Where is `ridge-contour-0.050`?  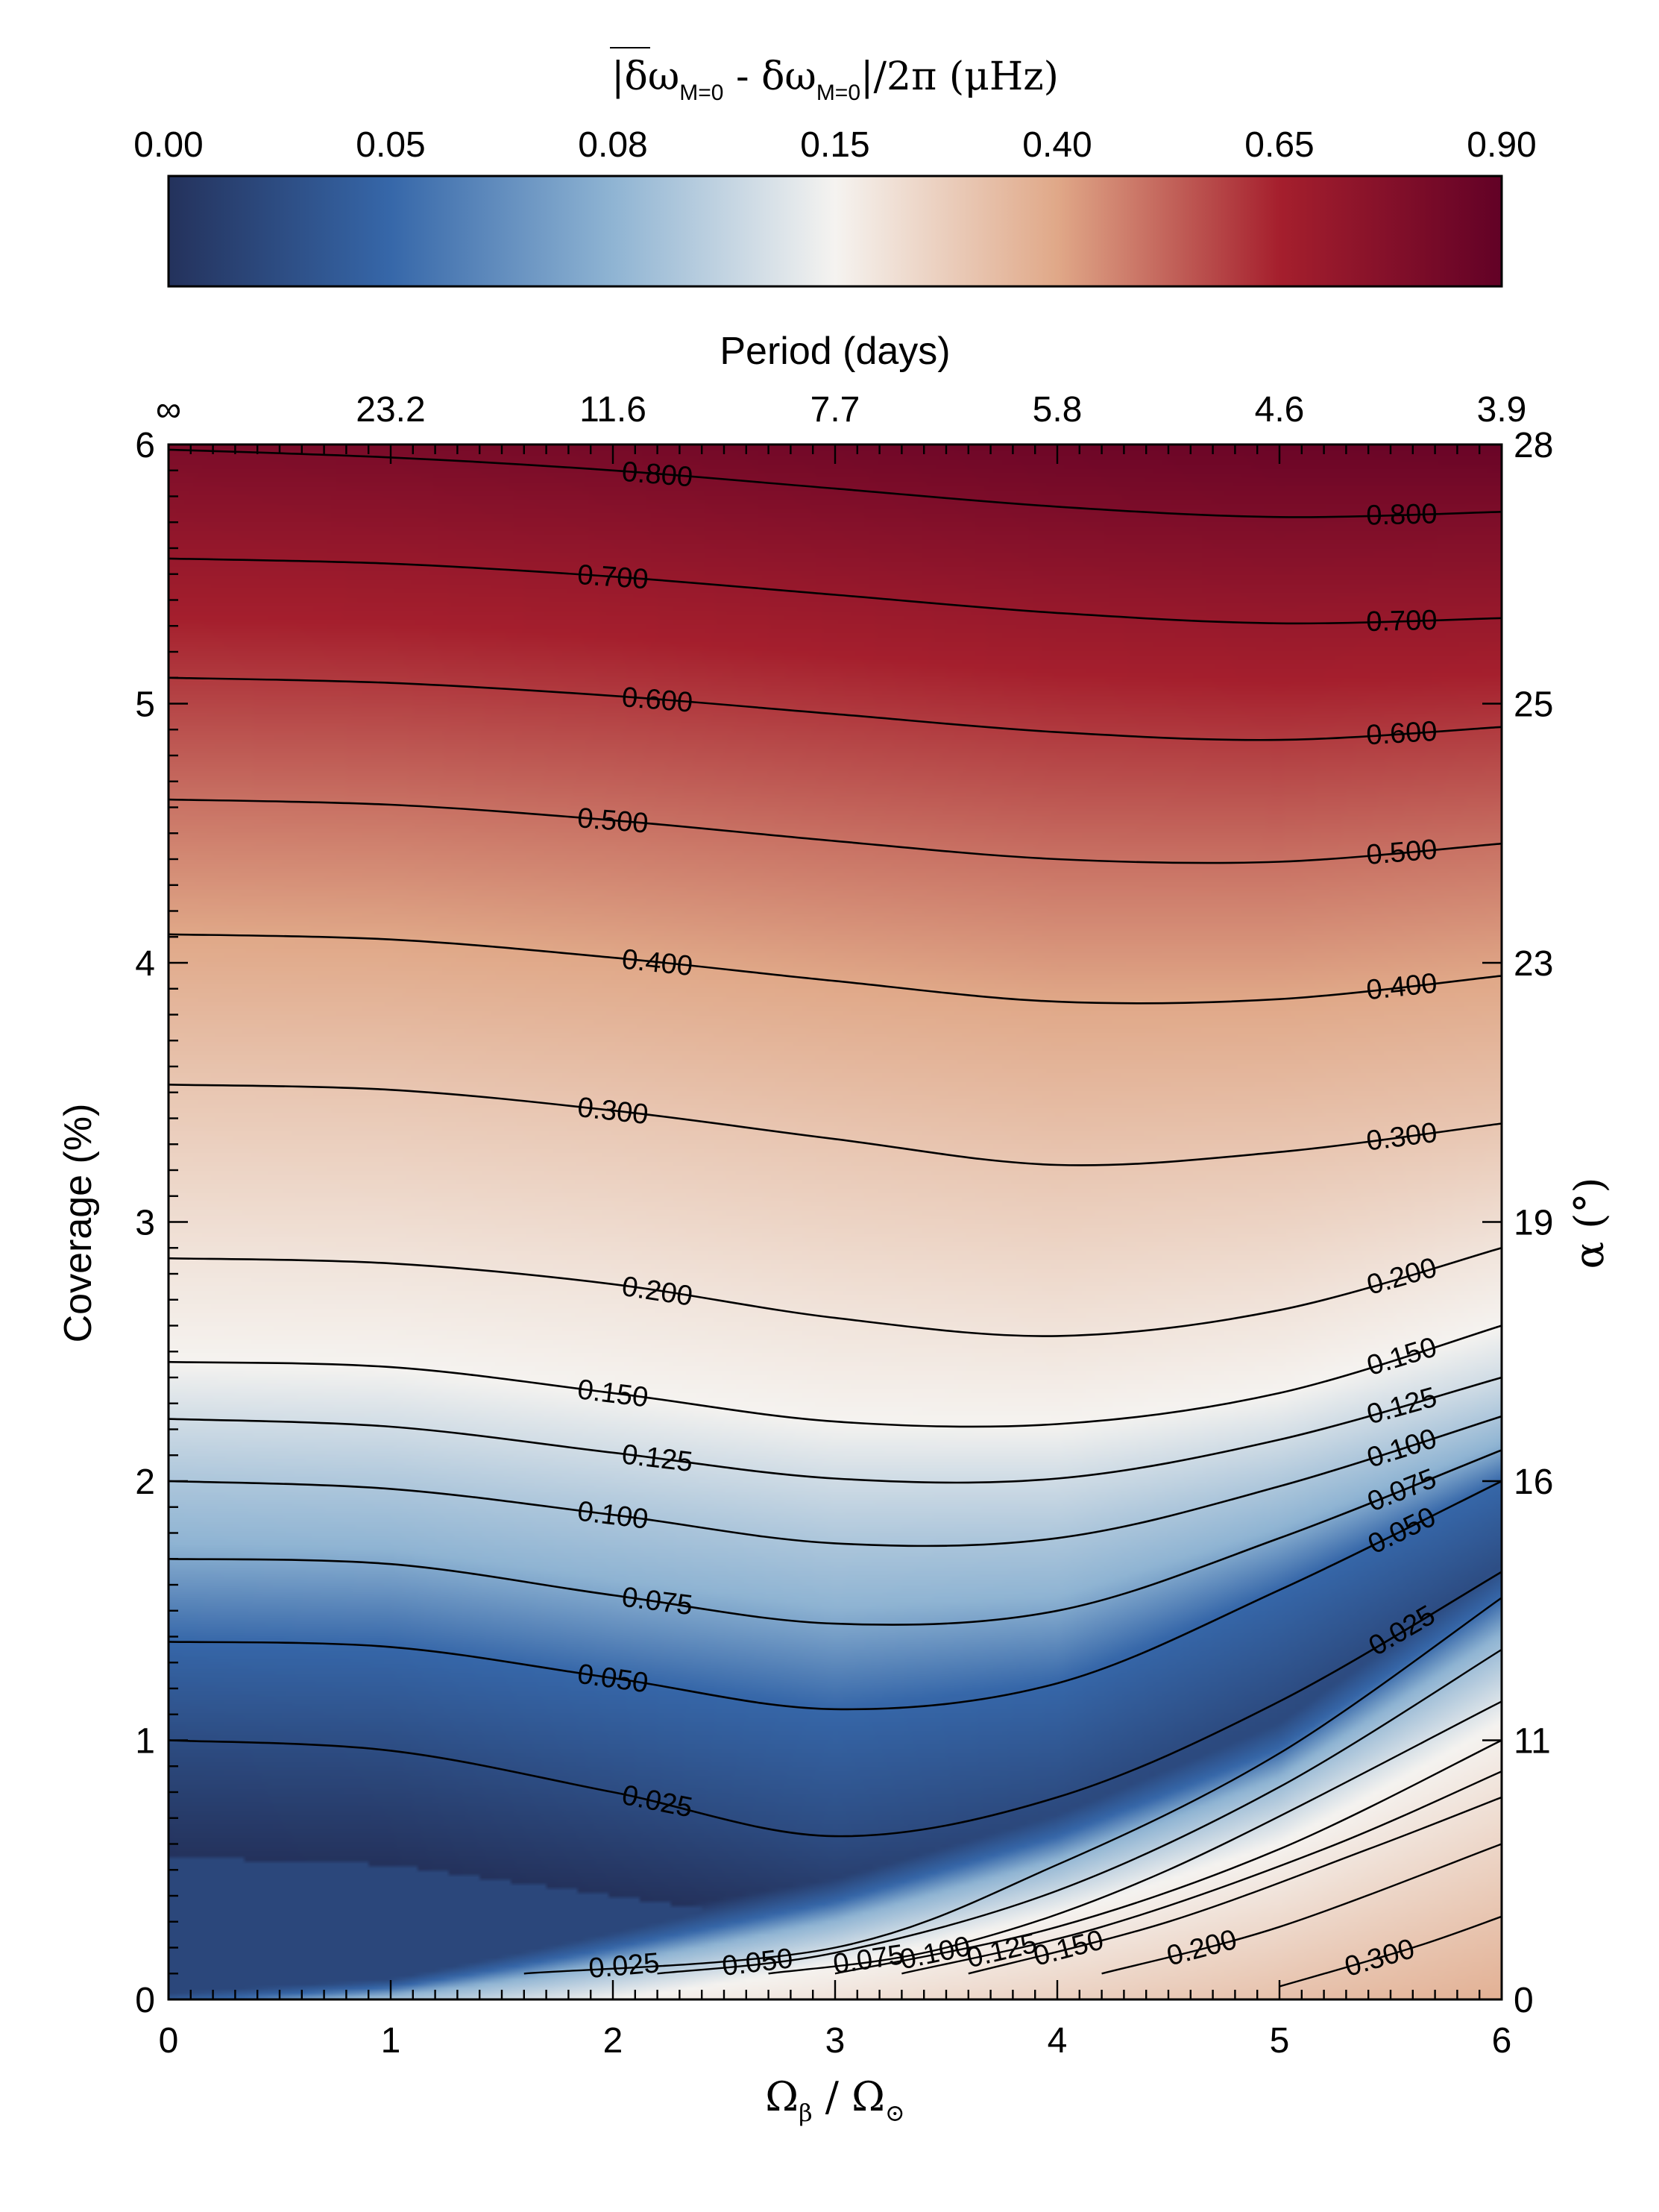
ridge-contour-0.050 is located at coordinates (1079, 1811).